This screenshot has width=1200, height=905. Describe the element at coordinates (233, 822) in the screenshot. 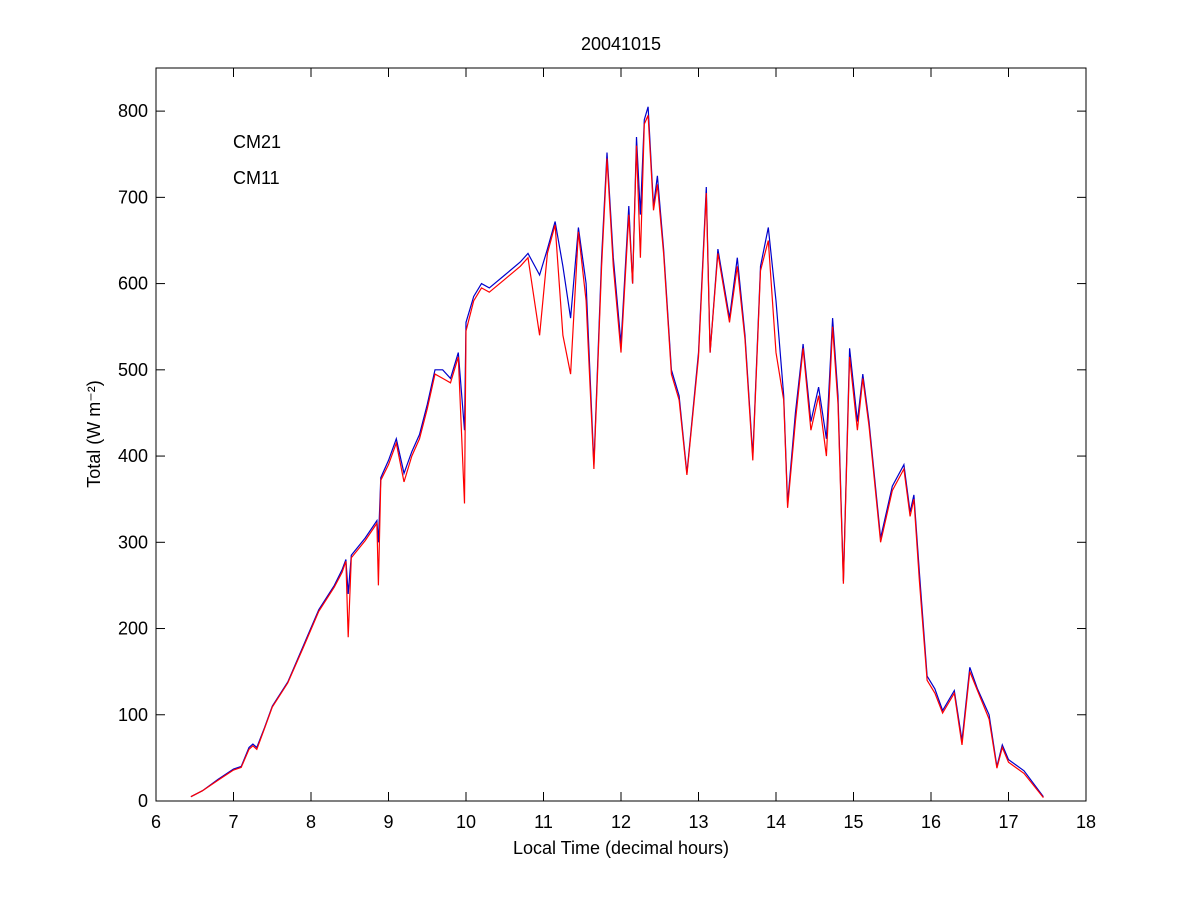

I see `x-tick-label: 7` at that location.